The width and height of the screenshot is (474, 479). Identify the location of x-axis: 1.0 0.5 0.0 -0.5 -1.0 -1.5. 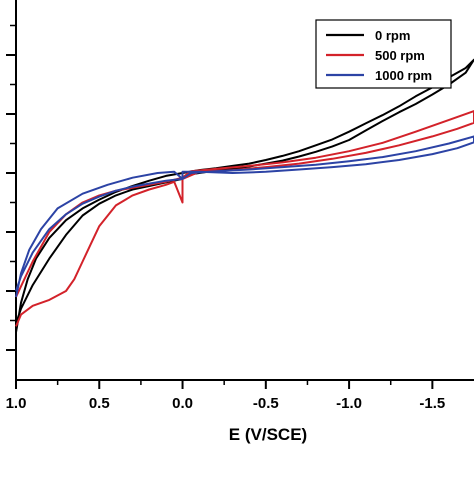
(240, 395).